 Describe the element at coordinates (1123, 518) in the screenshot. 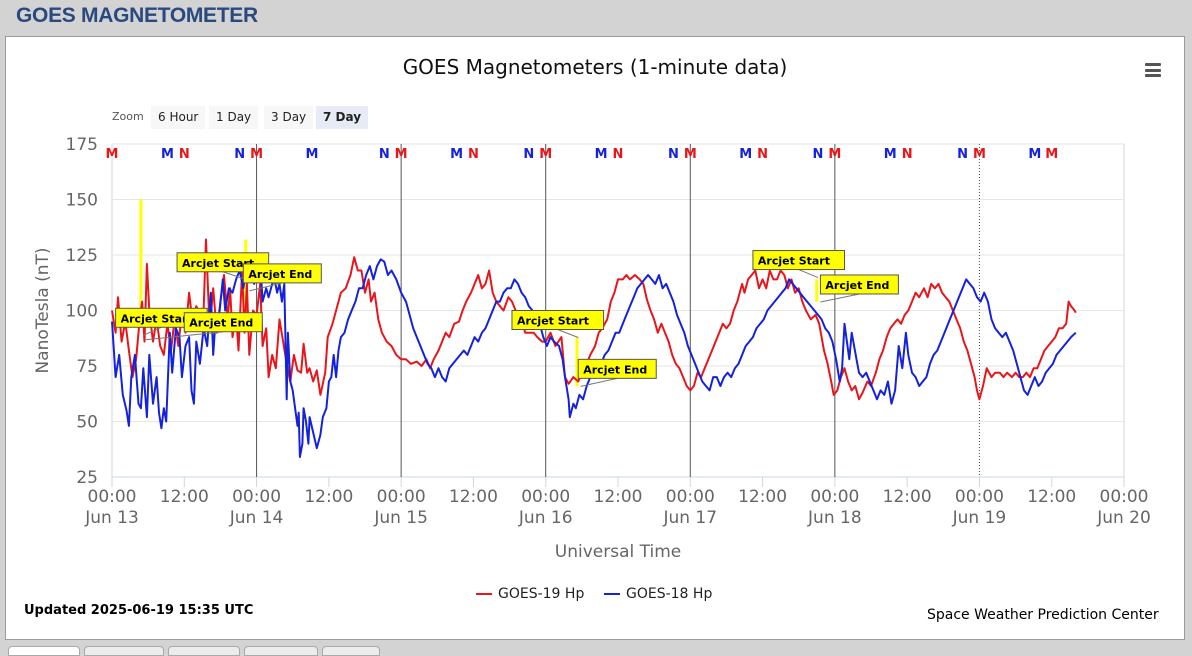

I see `x-tick-date-label: Jun 20` at that location.